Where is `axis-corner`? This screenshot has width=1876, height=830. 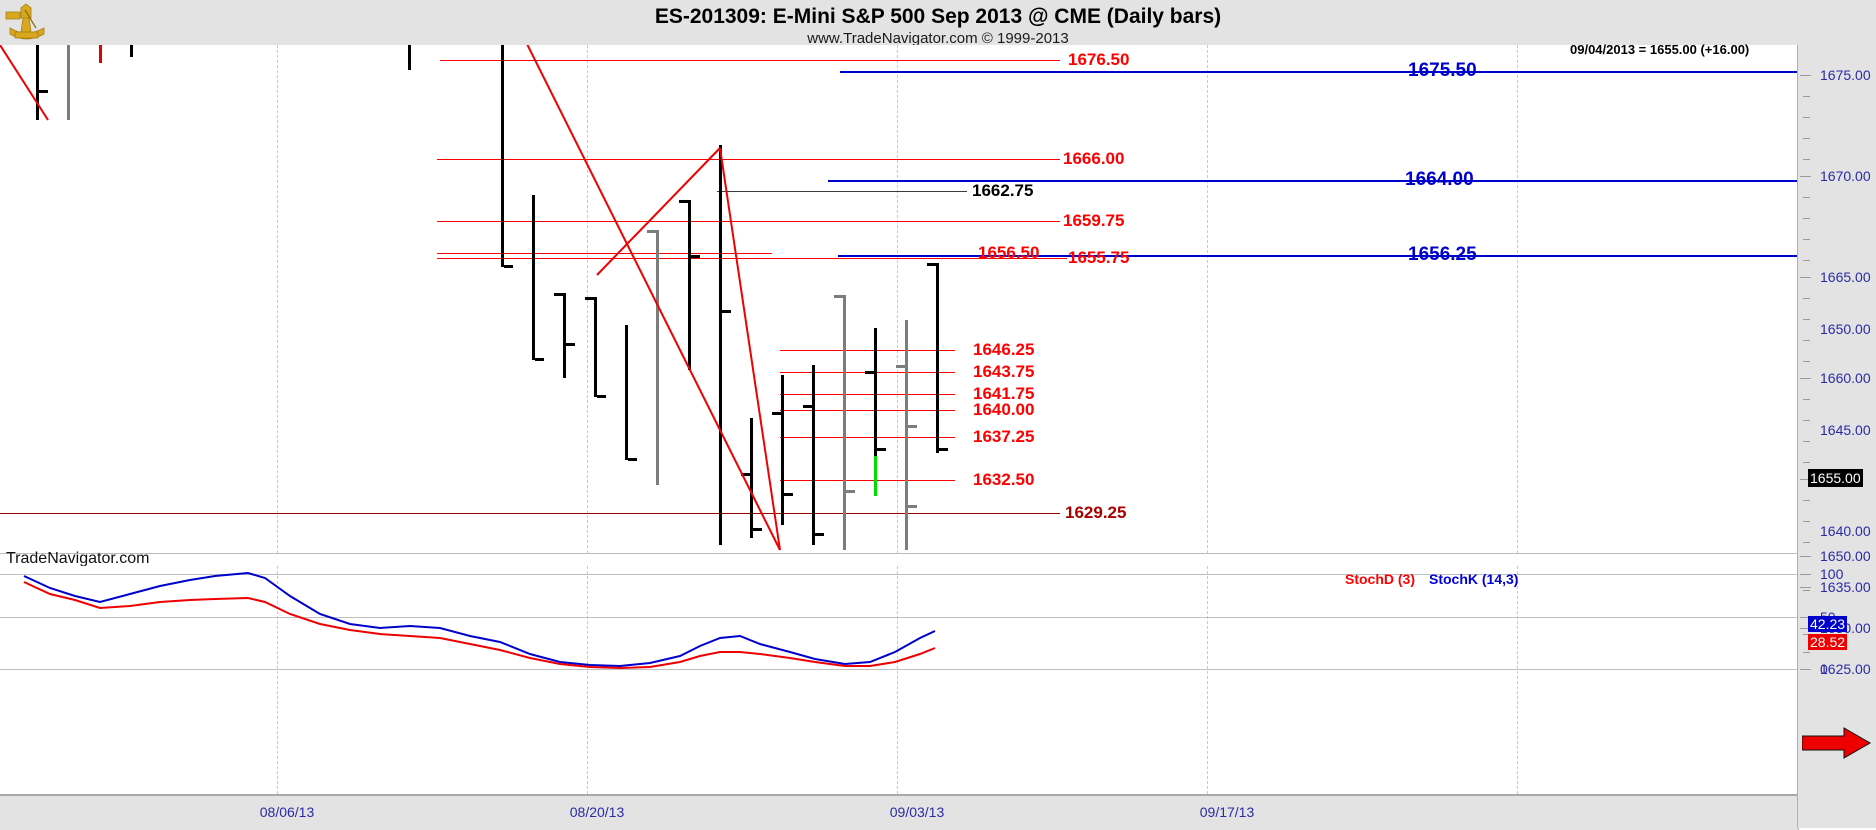 axis-corner is located at coordinates (1836, 811).